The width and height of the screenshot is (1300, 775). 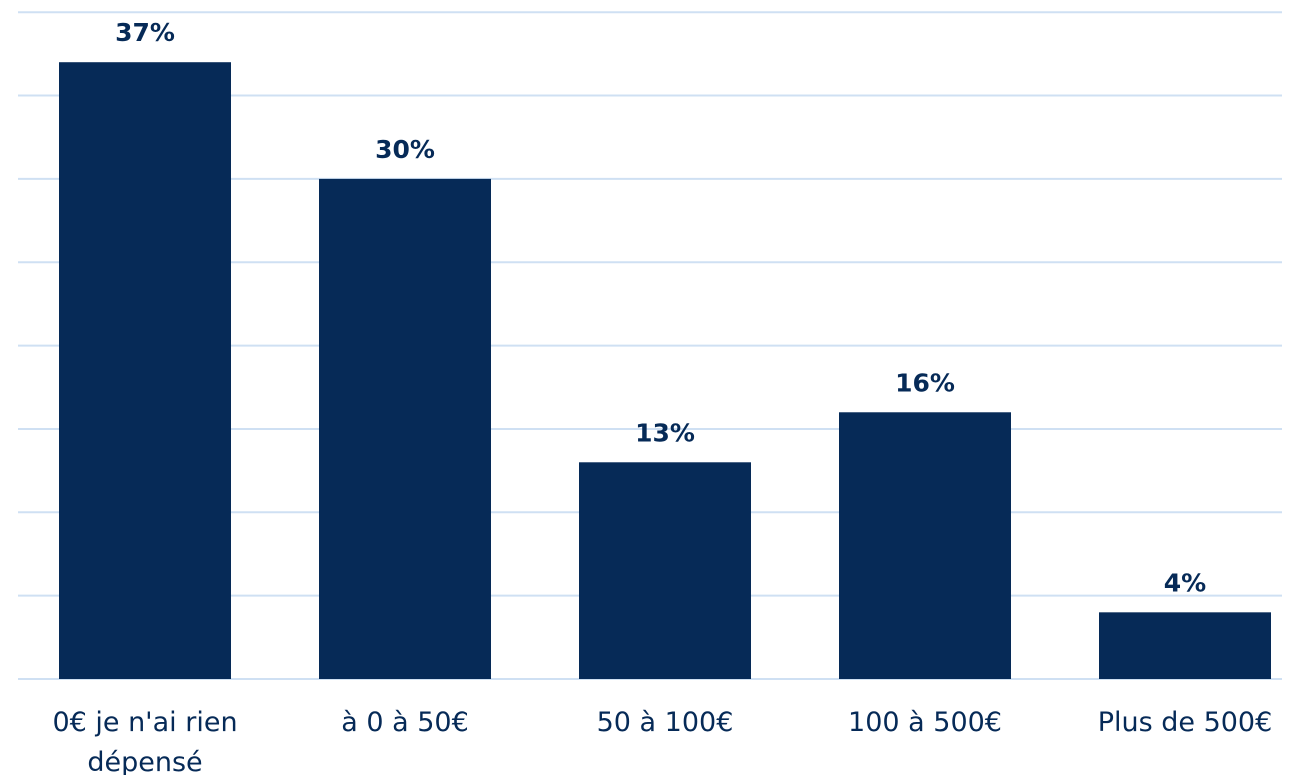 I want to click on category-label: Plus de 500€, so click(x=1185, y=722).